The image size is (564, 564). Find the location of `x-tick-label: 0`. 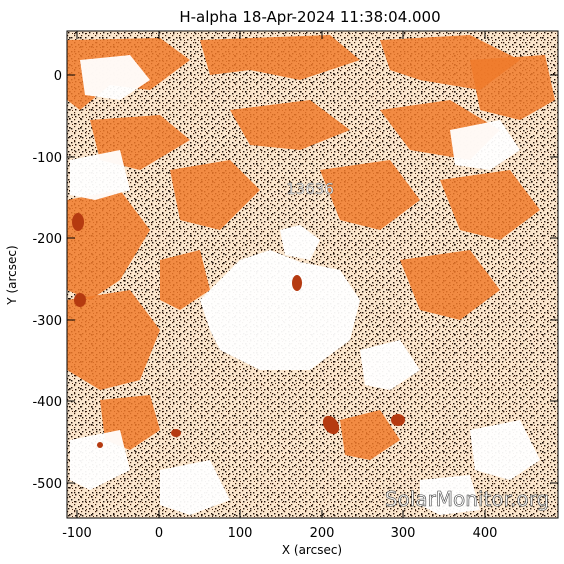

x-tick-label: 0 is located at coordinates (159, 533).